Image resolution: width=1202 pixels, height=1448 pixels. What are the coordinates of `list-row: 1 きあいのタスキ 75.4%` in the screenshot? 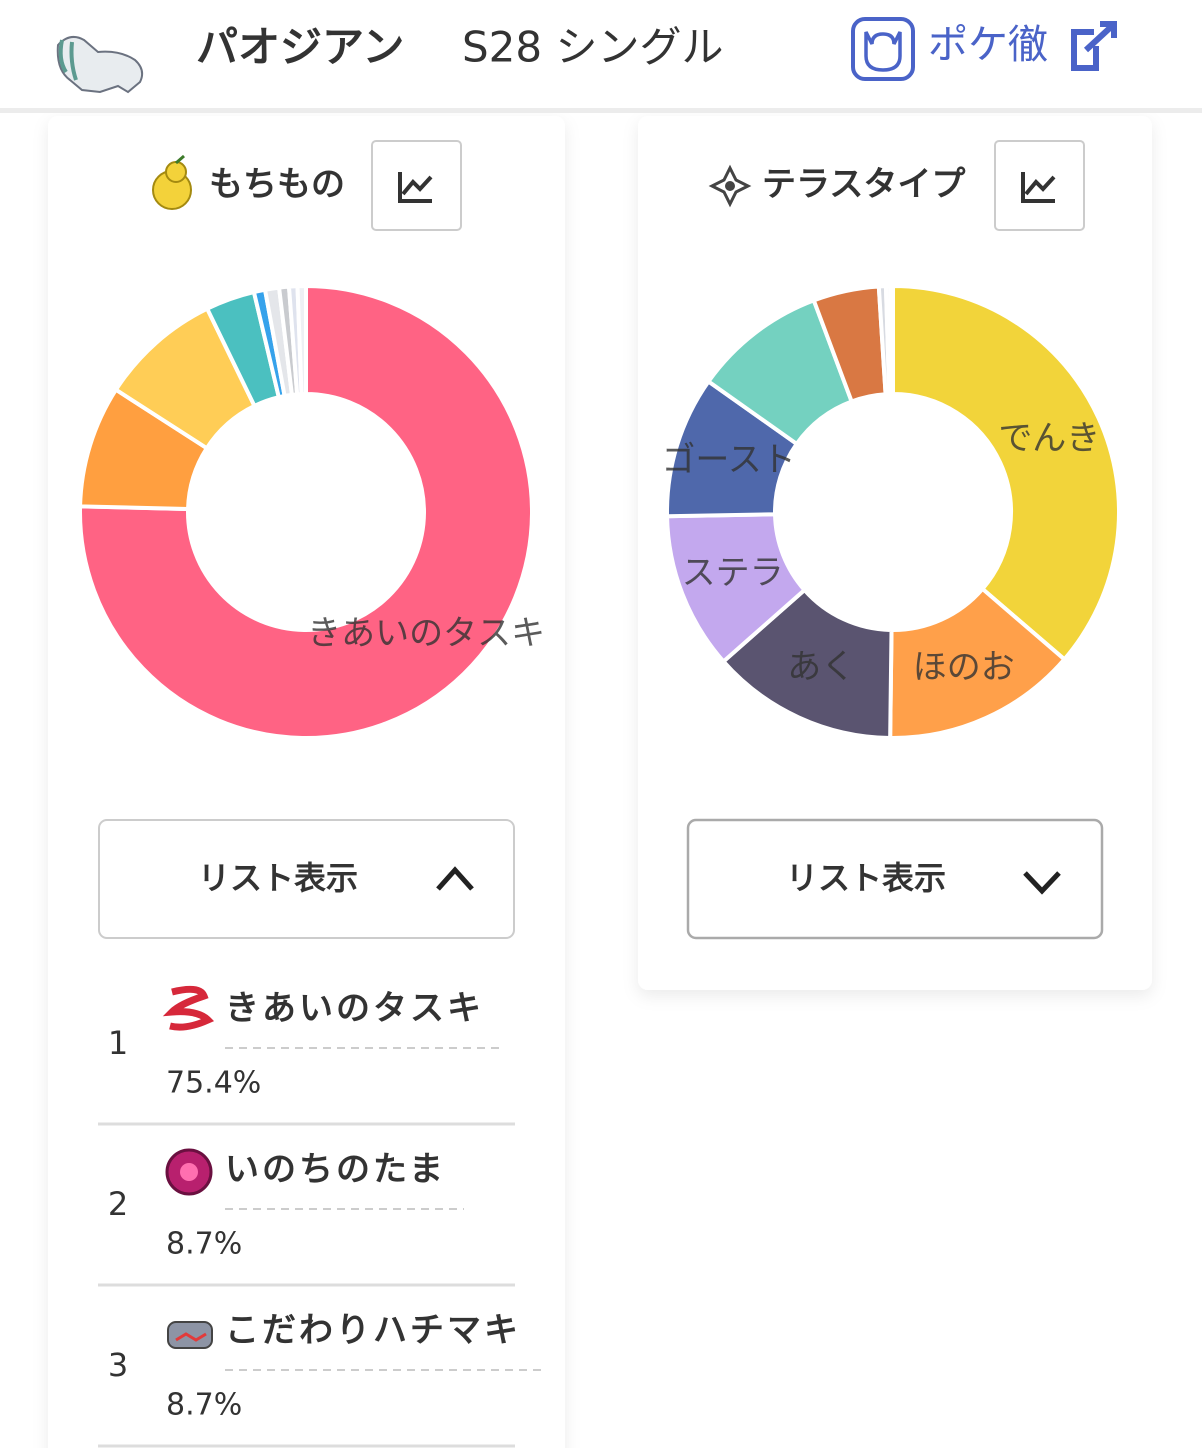 It's located at (306, 1055).